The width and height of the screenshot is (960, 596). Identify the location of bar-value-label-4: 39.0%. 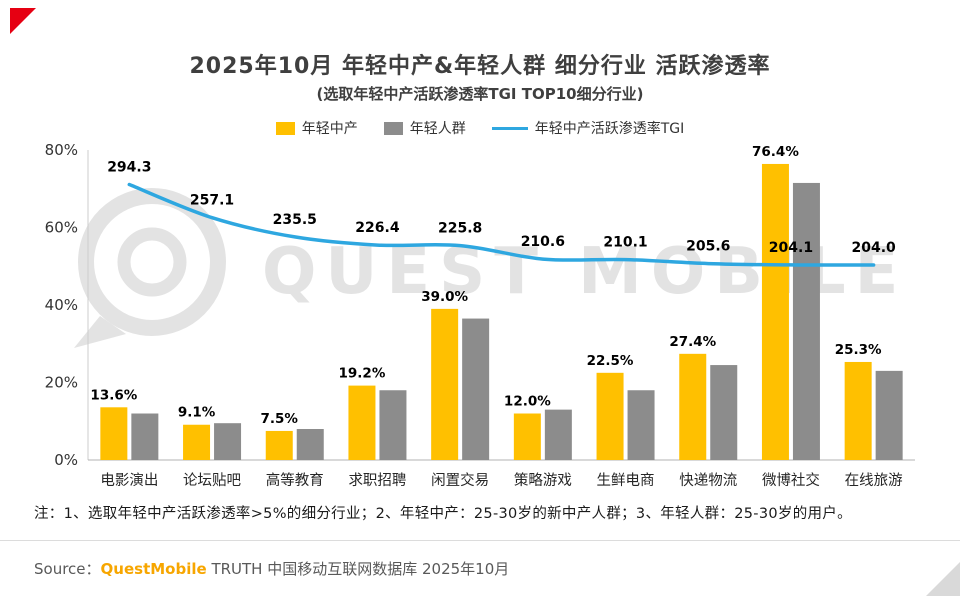
(444, 297).